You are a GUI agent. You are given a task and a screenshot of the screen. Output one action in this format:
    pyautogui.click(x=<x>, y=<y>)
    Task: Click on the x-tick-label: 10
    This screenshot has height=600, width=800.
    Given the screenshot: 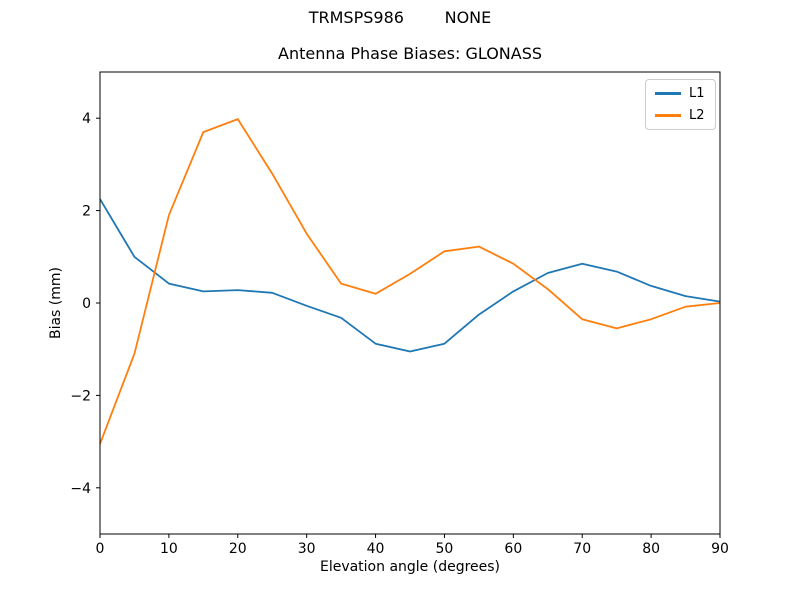 What is the action you would take?
    pyautogui.click(x=169, y=549)
    